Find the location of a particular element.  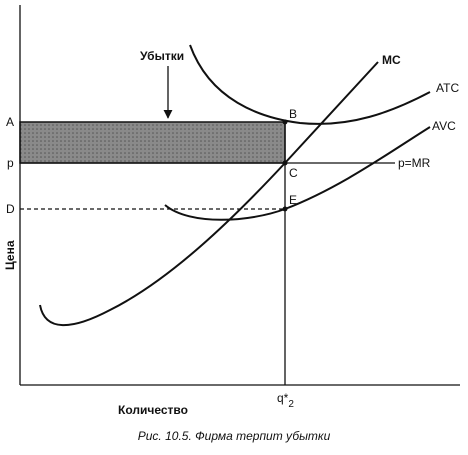

curve-label: AVC is located at coordinates (444, 126).